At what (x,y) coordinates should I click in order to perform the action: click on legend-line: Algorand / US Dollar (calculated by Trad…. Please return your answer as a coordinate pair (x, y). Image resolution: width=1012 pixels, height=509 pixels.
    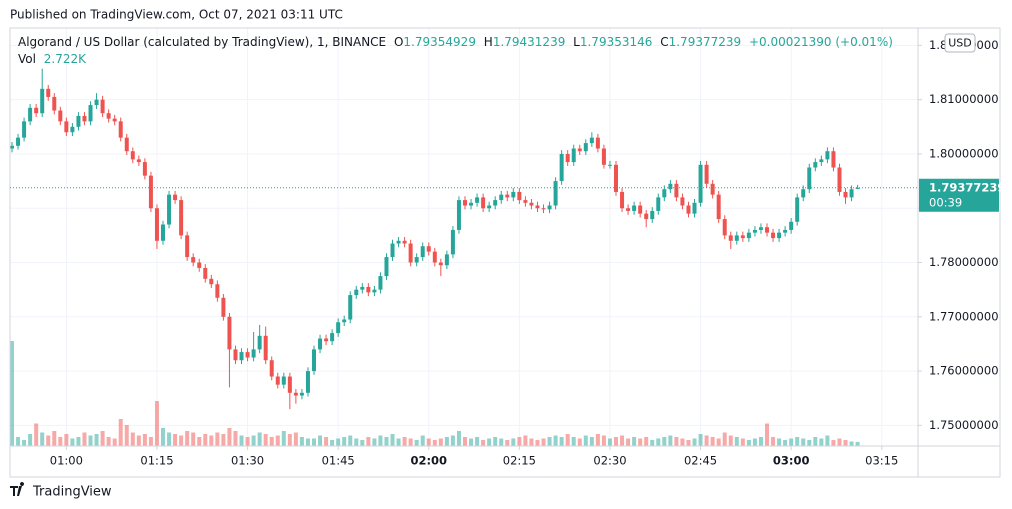
    Looking at the image, I should click on (455, 42).